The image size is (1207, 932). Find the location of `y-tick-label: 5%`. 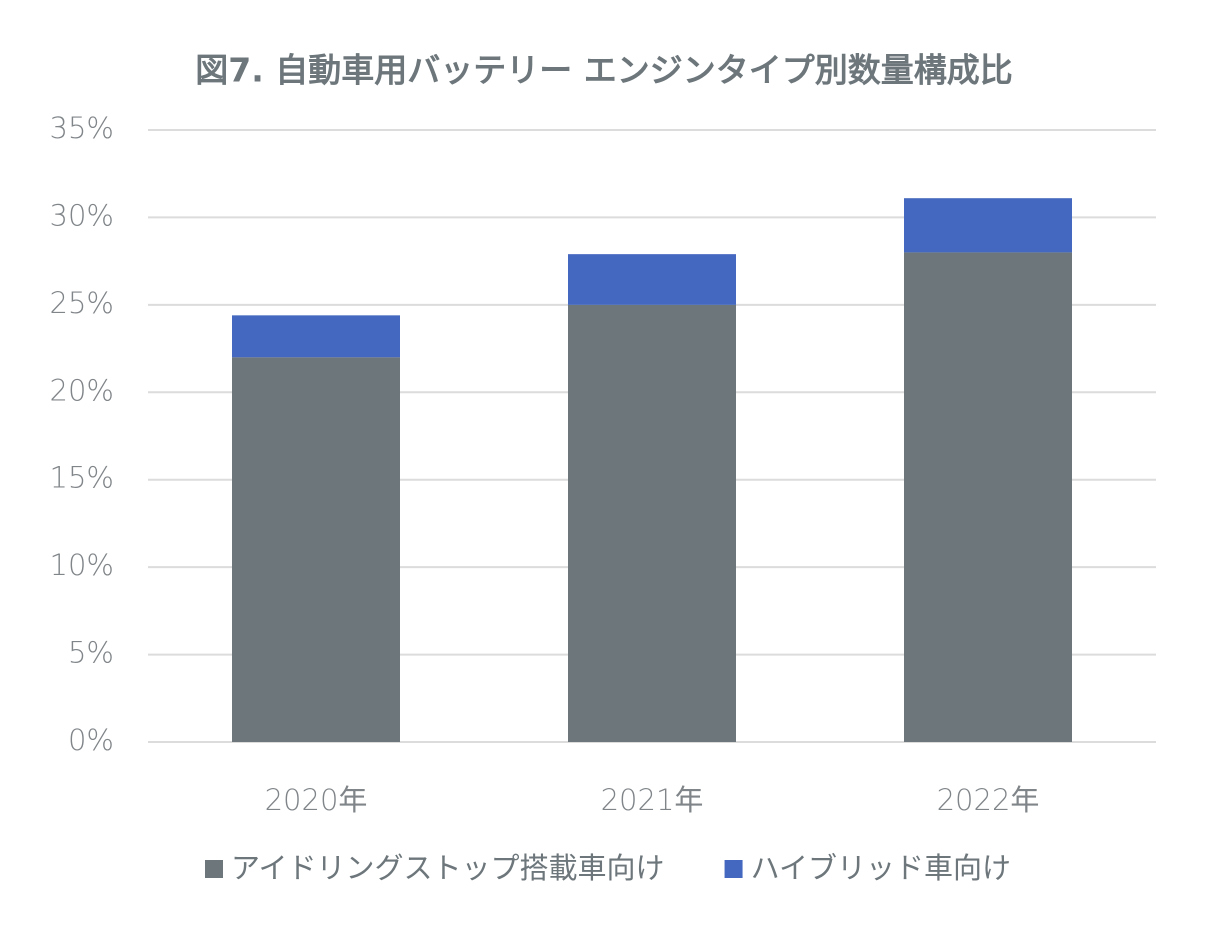

y-tick-label: 5% is located at coordinates (91, 653).